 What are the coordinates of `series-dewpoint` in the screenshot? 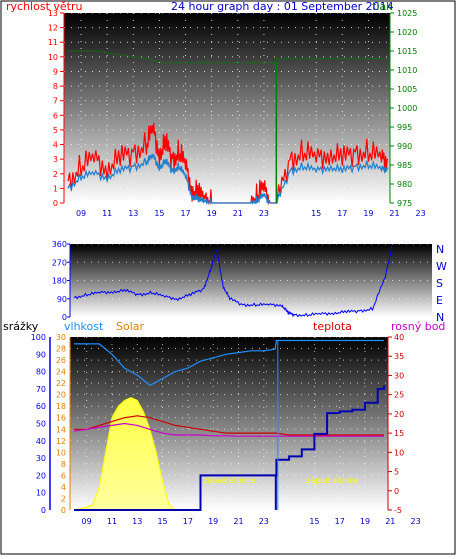 It's located at (228, 429).